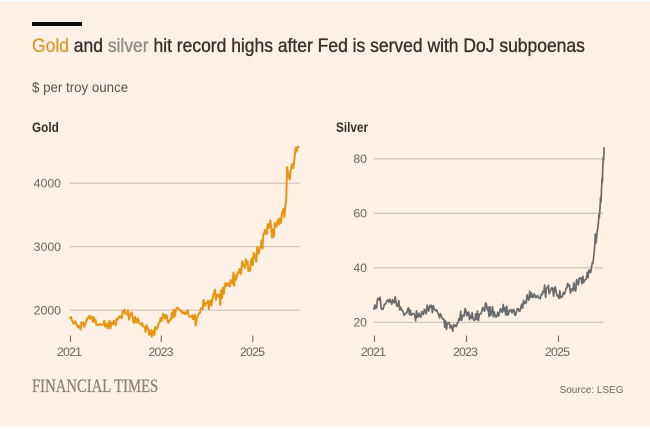 Image resolution: width=650 pixels, height=430 pixels. Describe the element at coordinates (48, 247) in the screenshot. I see `svg-text: 3000` at that location.